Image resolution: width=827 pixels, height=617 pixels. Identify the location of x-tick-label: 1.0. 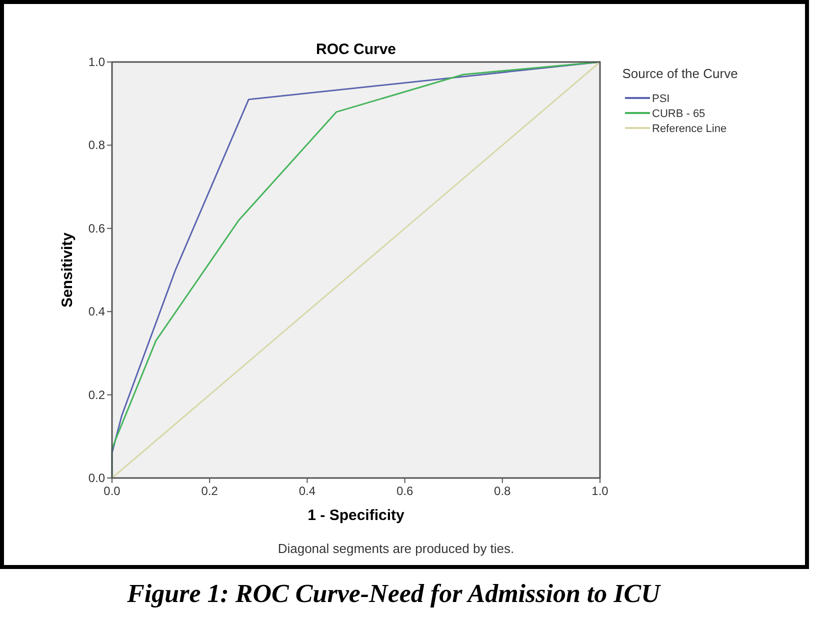
(600, 491).